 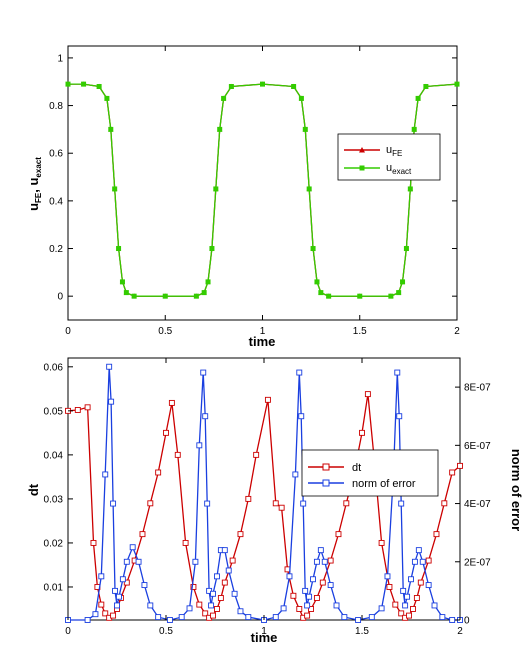 I want to click on bottom-ytick-label-5: 0.06, so click(x=54, y=367).